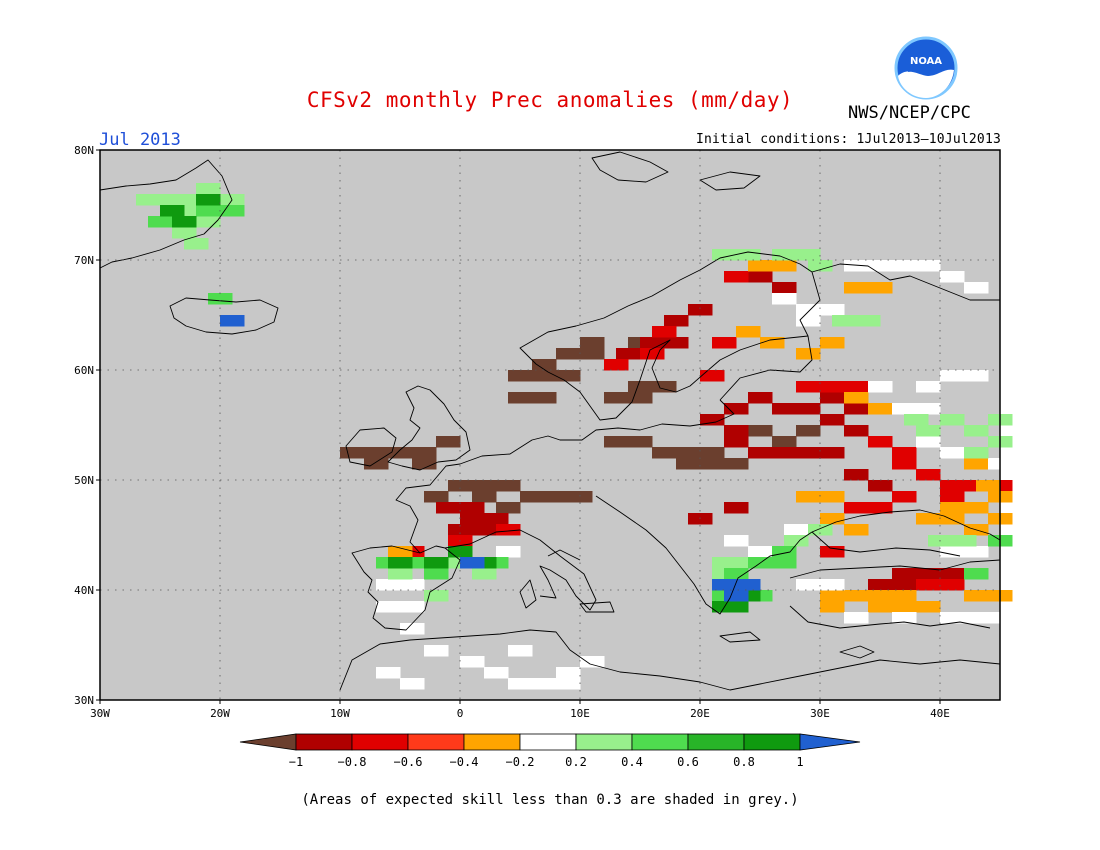  What do you see at coordinates (550, 751) in the screenshot?
I see `colorbar: −1 −0.8 −0.6 −0.4 −0.2 0.2 0.4 0.6 0.8 1` at bounding box center [550, 751].